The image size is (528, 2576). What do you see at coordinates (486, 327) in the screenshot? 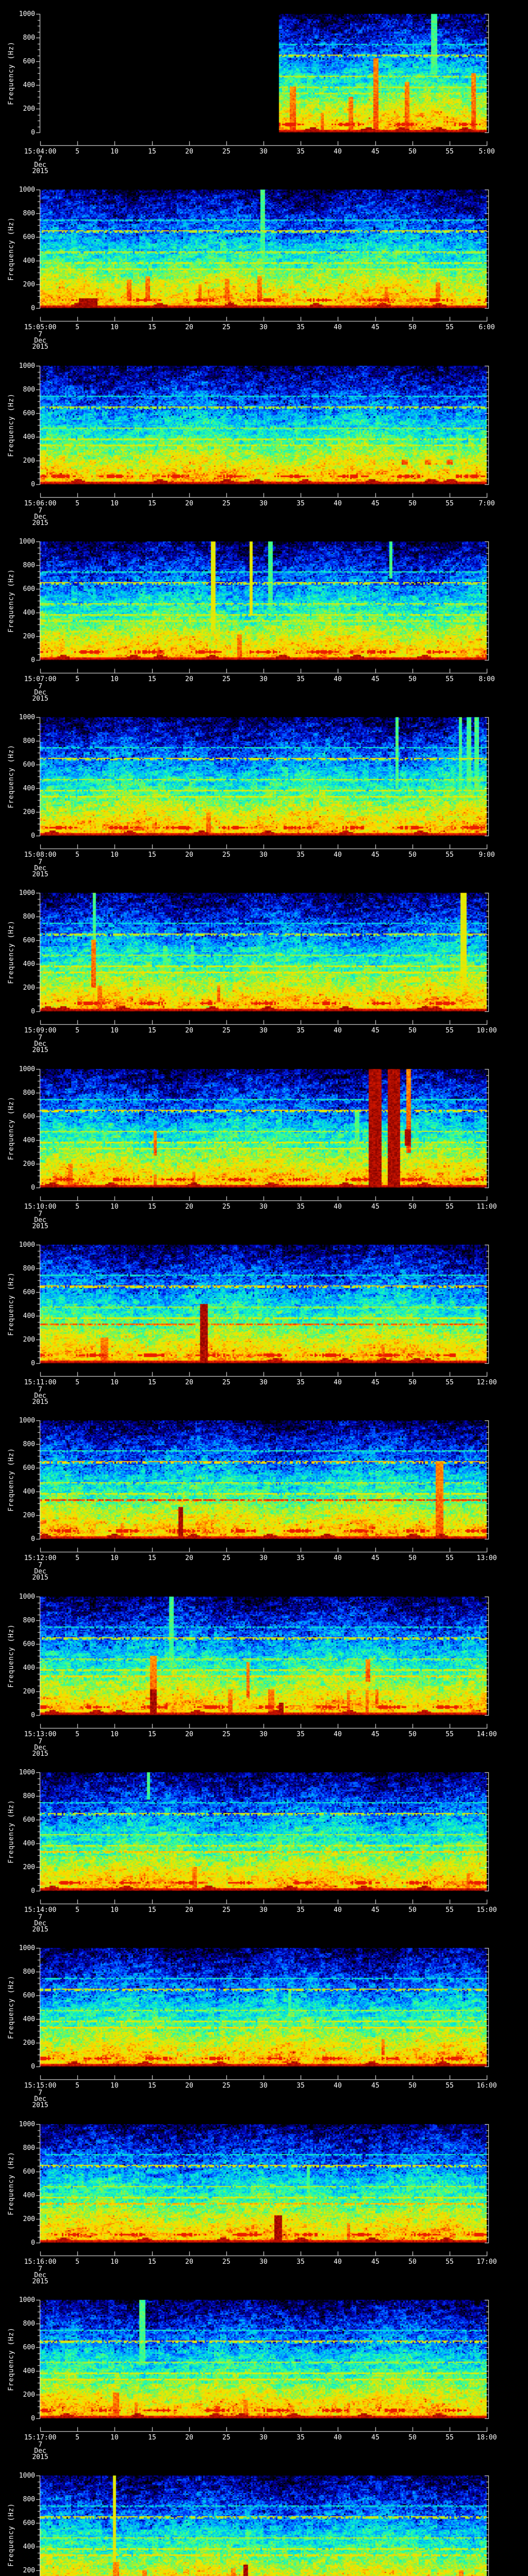
I see `x-end-time-label: 6:00` at bounding box center [486, 327].